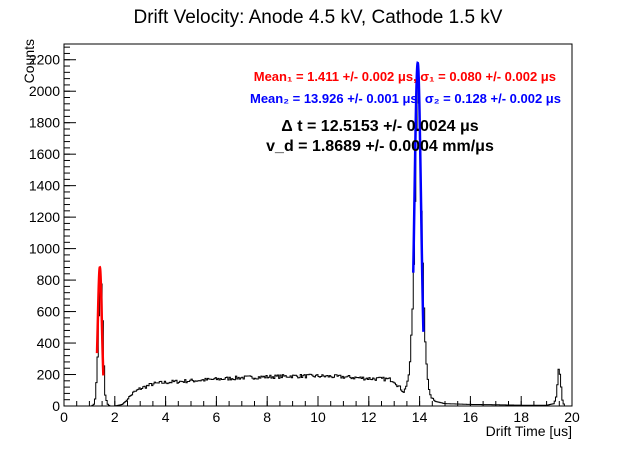  I want to click on y-tick-label: 600, so click(49, 312).